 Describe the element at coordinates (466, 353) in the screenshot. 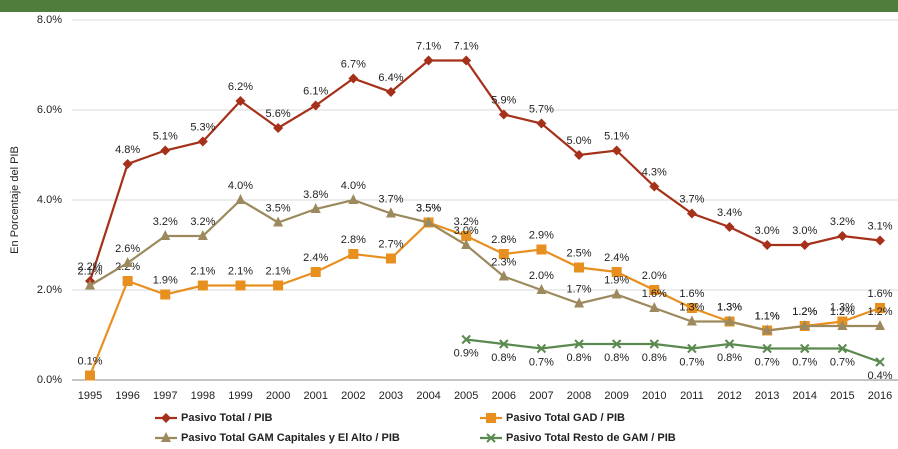

I see `data-label: 0.9%` at that location.